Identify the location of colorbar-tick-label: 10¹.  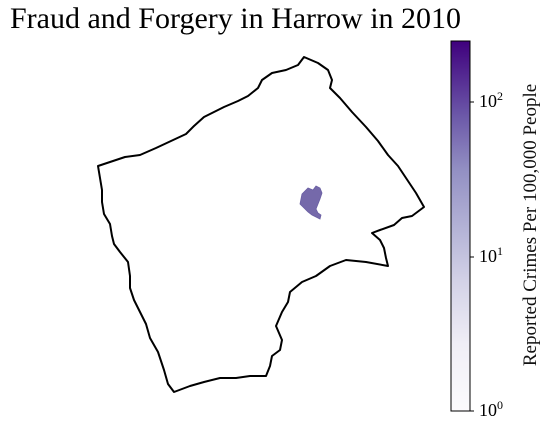
(491, 255).